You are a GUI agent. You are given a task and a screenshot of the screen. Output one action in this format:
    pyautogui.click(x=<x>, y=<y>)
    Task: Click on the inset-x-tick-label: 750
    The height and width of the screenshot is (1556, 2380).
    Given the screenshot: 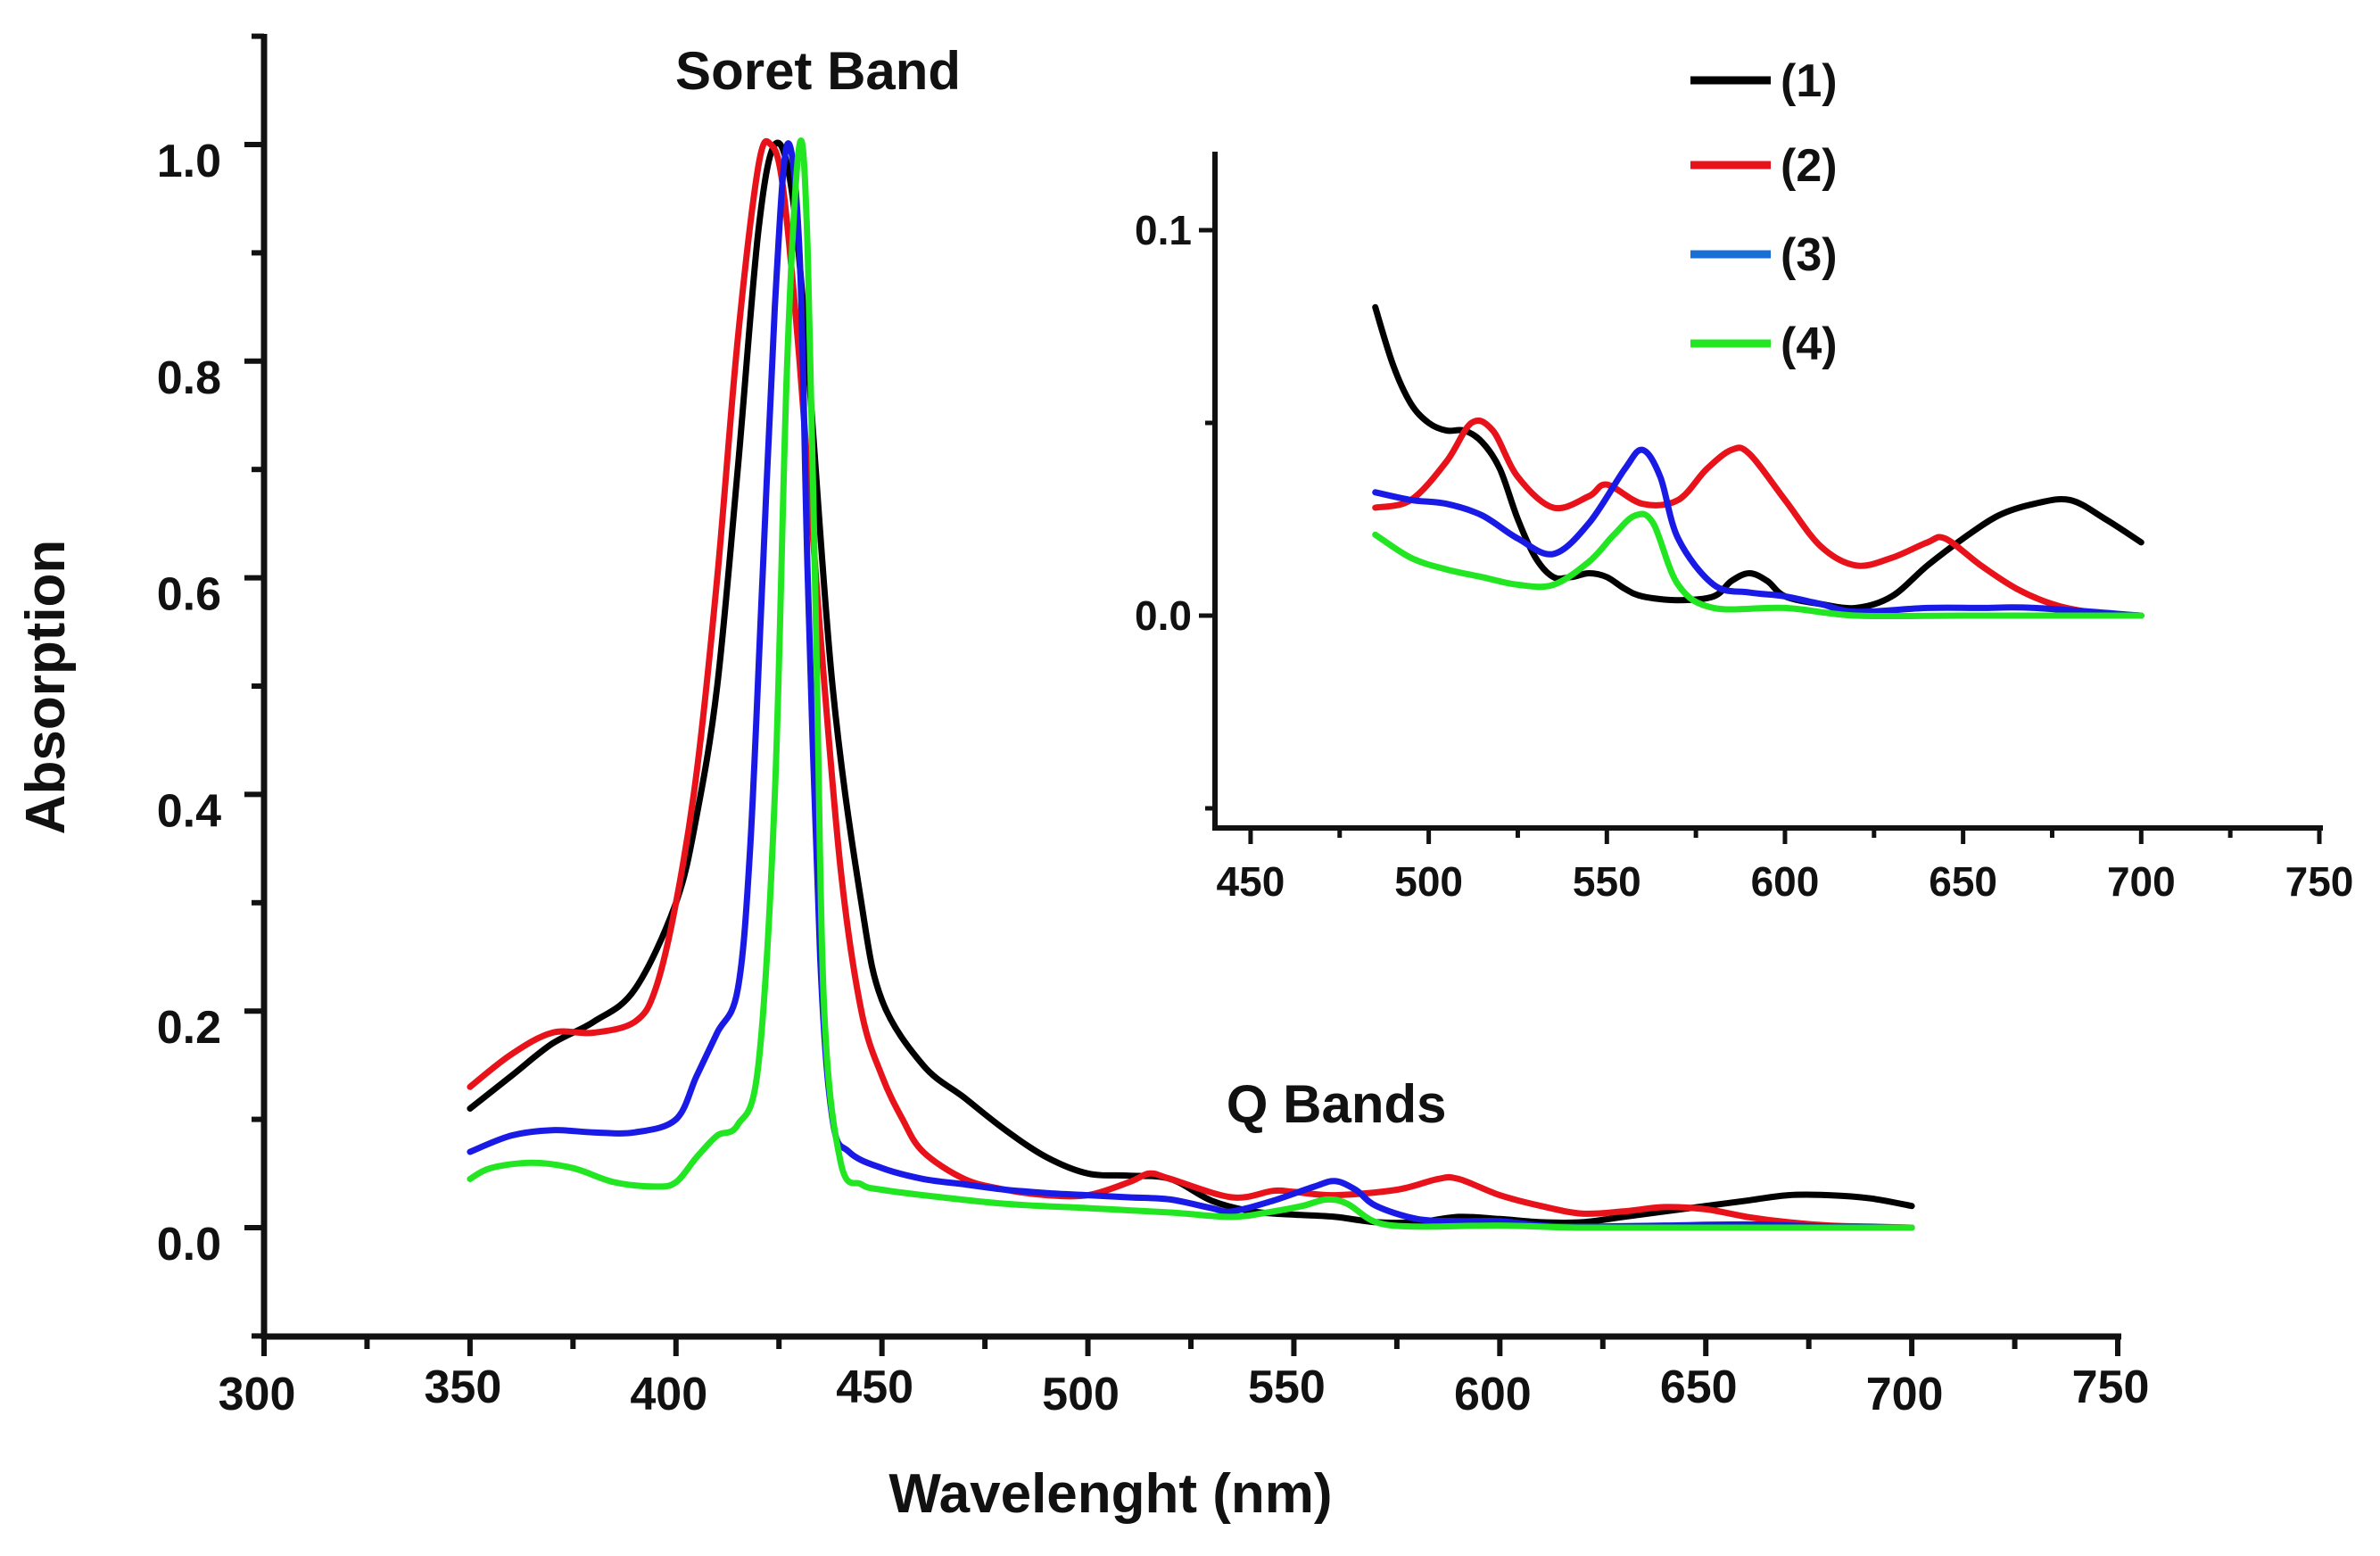 What is the action you would take?
    pyautogui.click(x=2319, y=881)
    